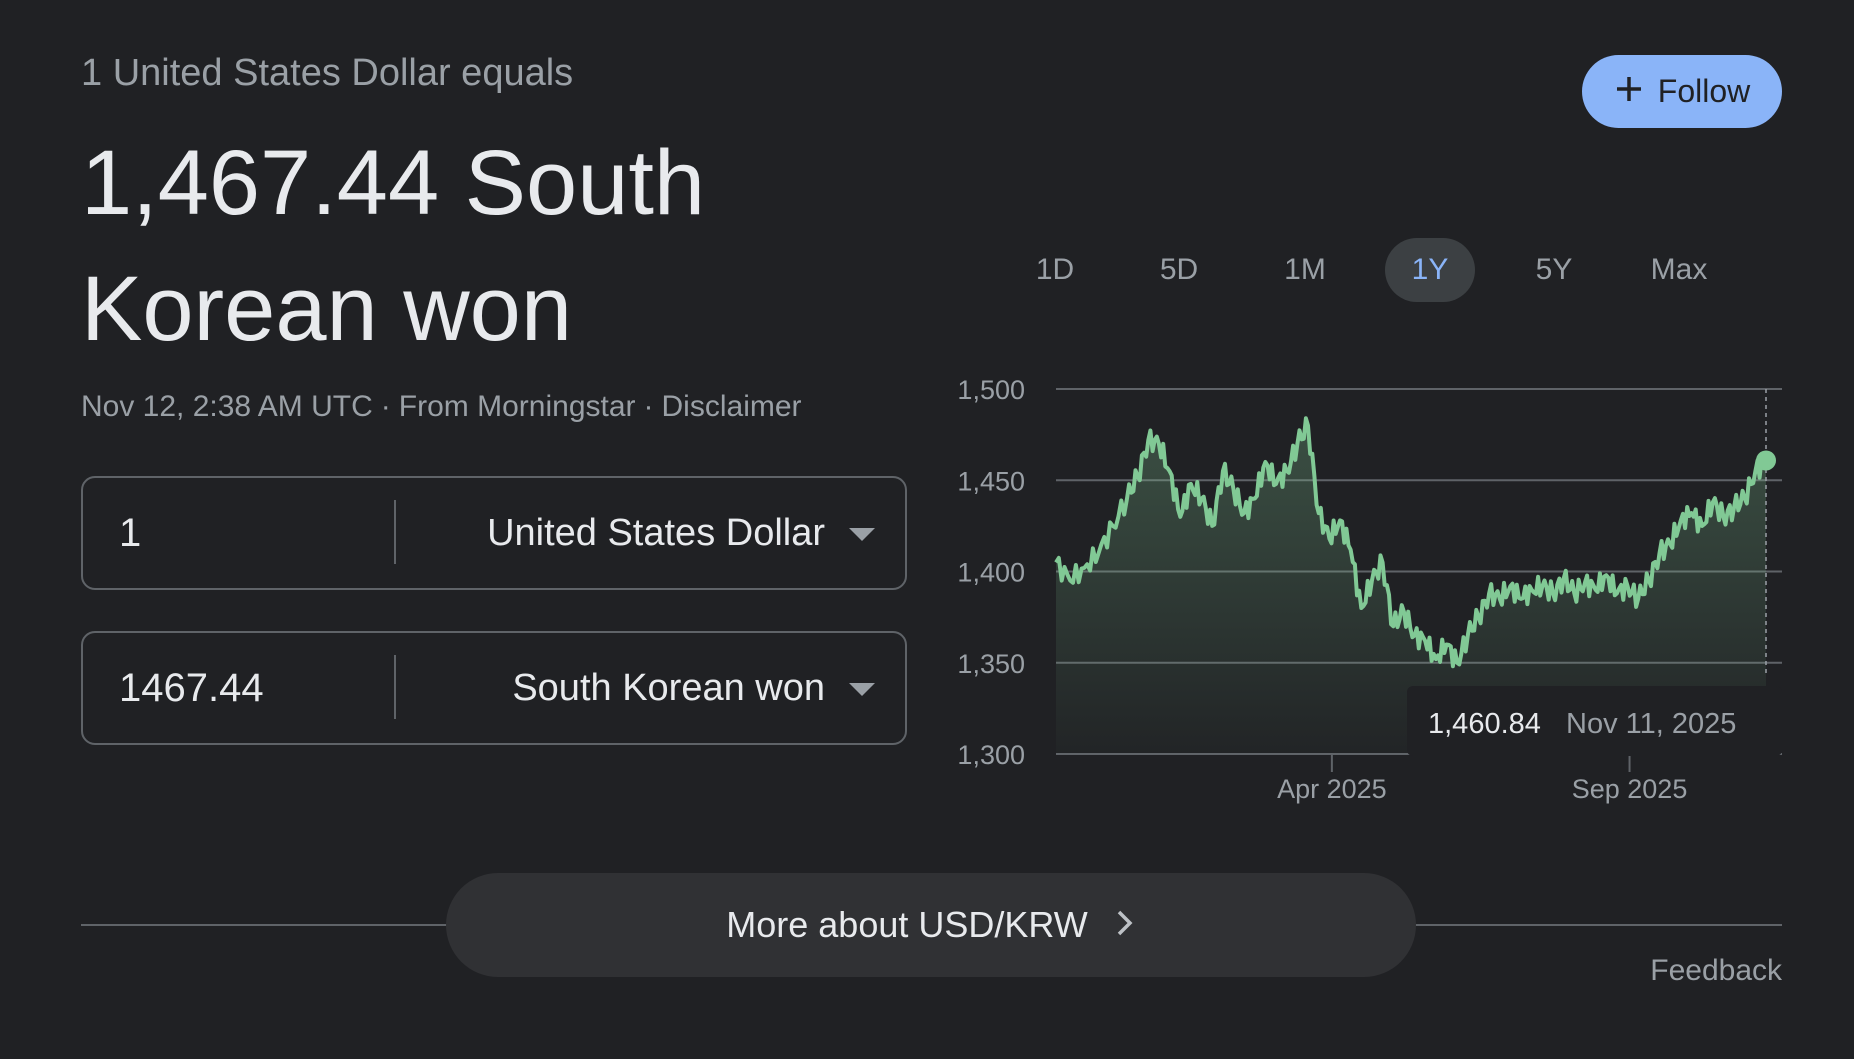 The height and width of the screenshot is (1059, 1854). I want to click on from-currency-select: United States Dollar, so click(656, 532).